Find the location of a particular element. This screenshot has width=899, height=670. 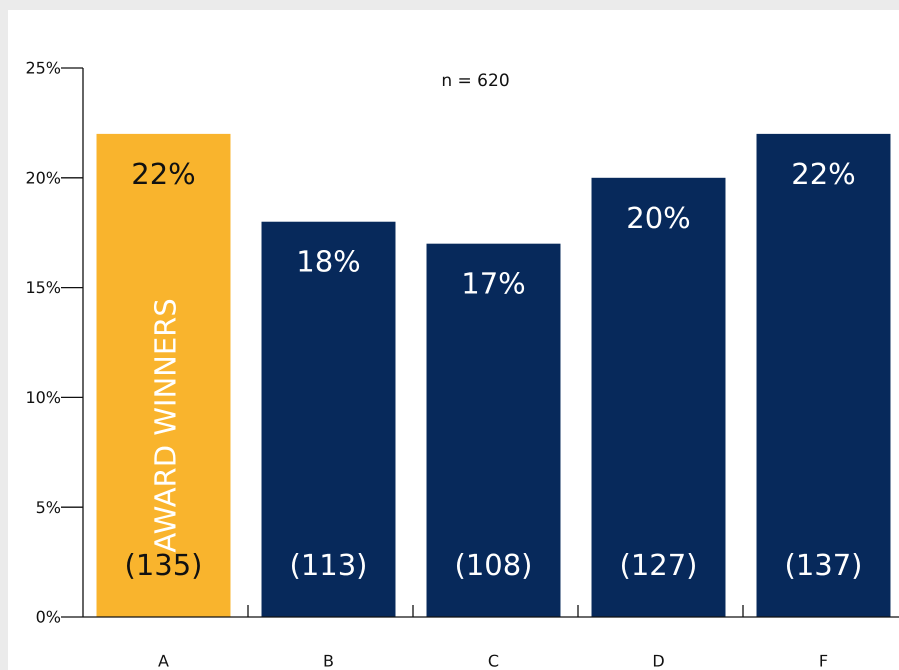

x-tick-label: D is located at coordinates (658, 661).